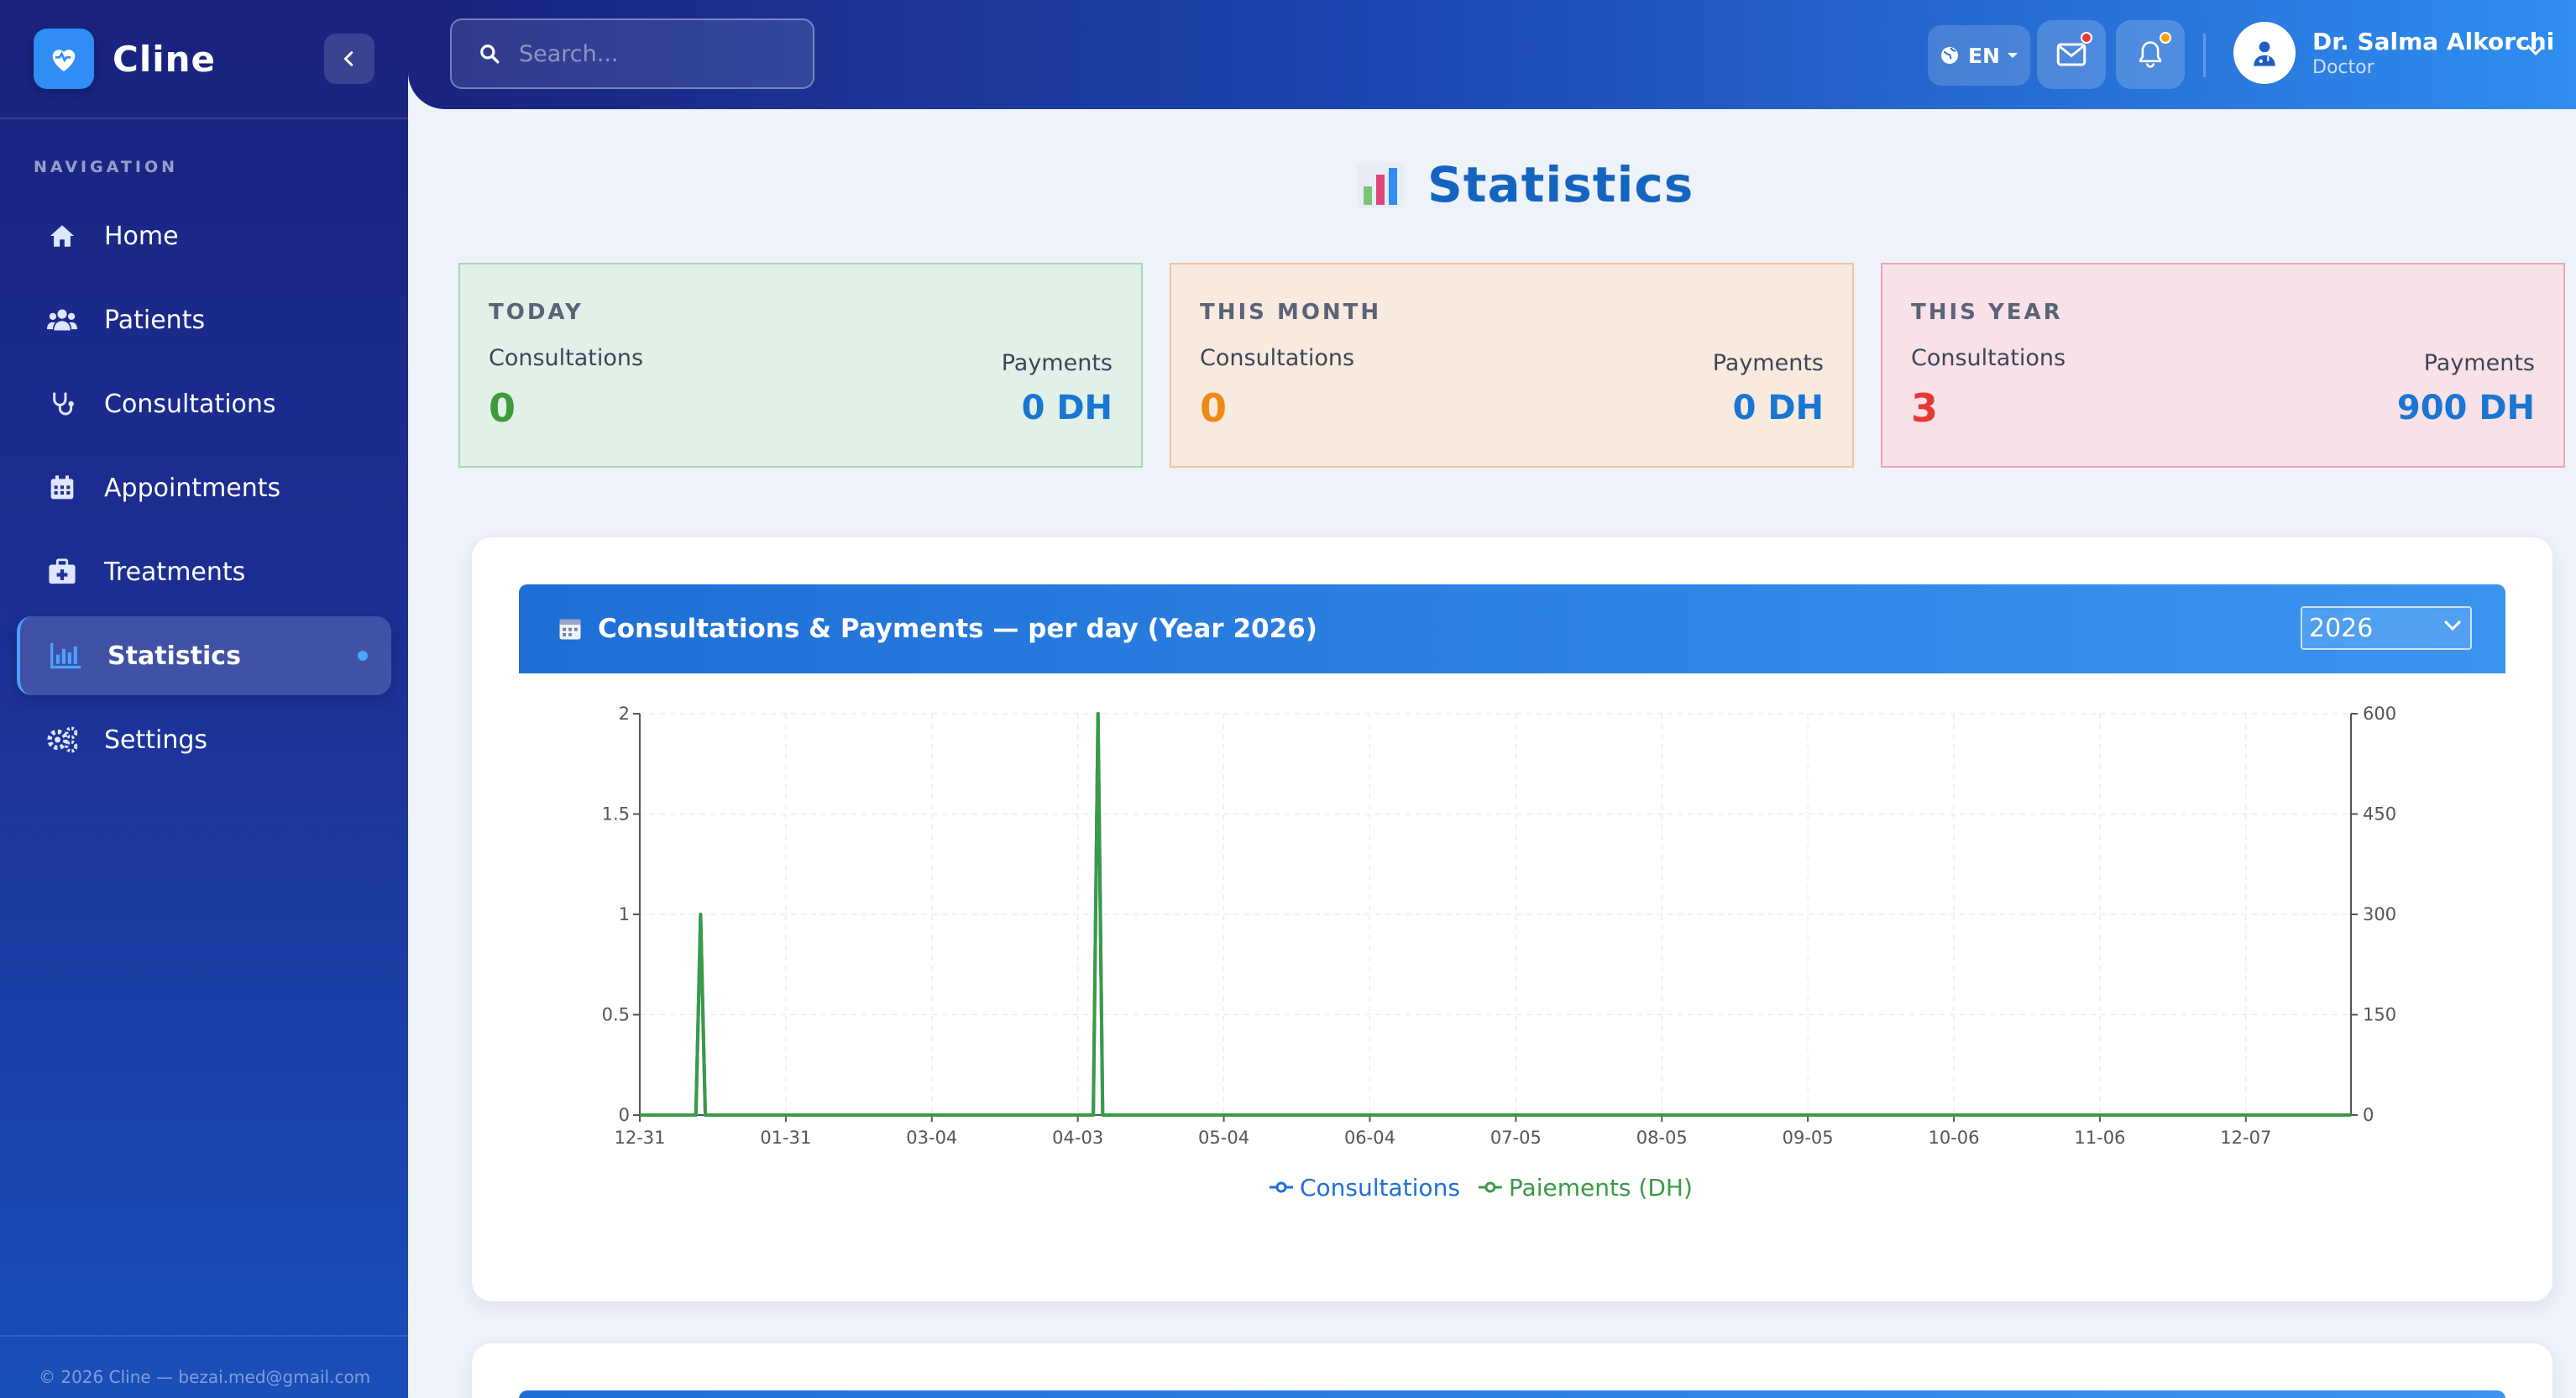 The width and height of the screenshot is (2576, 1398). Describe the element at coordinates (1223, 1138) in the screenshot. I see `x-tick-label: 05-04` at that location.